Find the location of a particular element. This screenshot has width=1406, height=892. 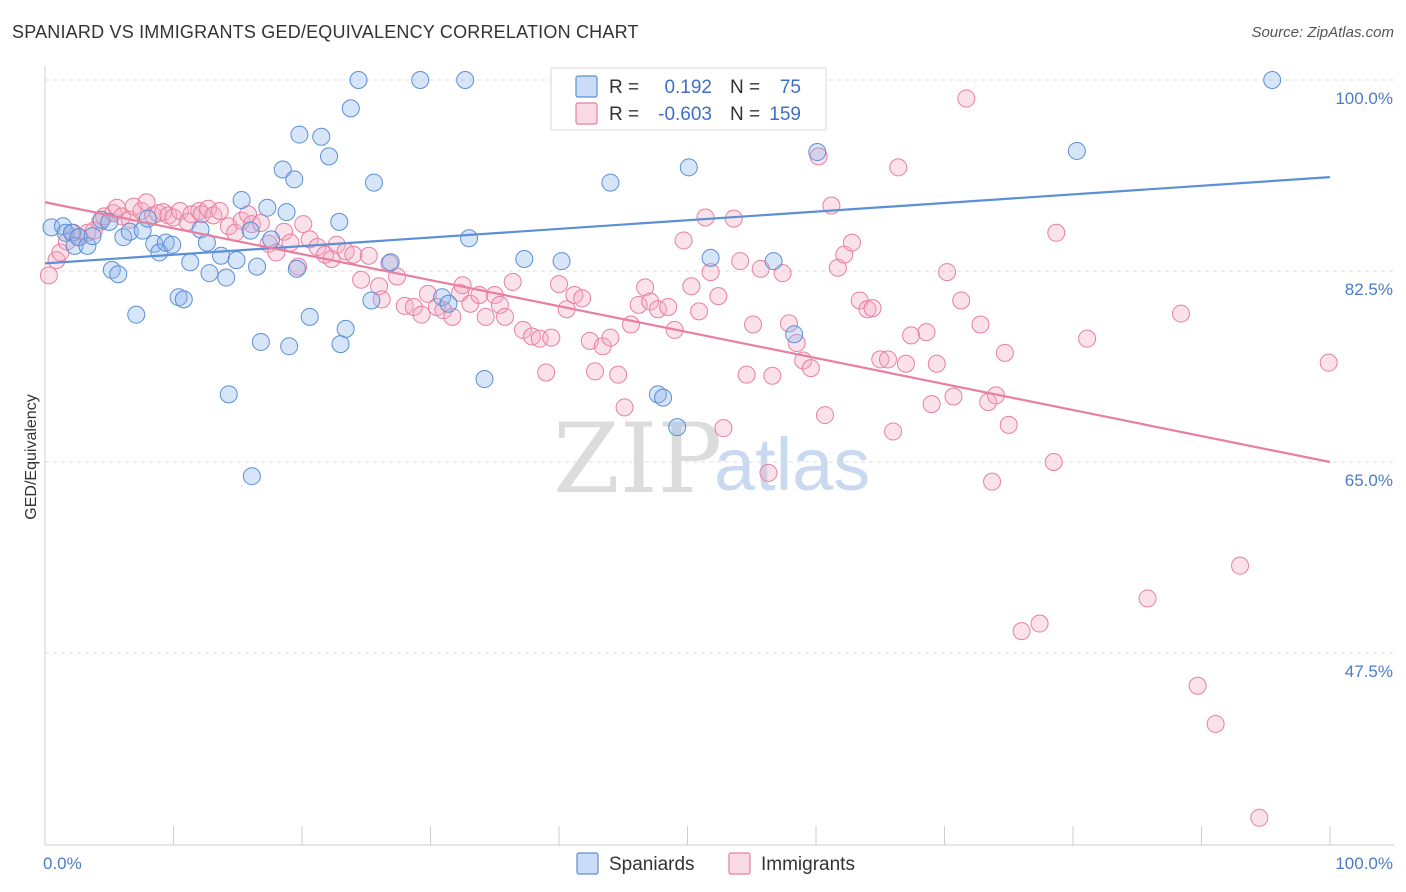

legend-n-label-1: N = is located at coordinates (745, 87).